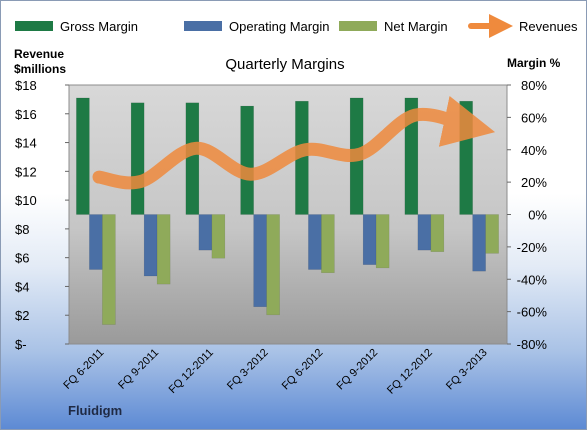 This screenshot has width=587, height=430. I want to click on right-tick-label: 80%, so click(534, 85).